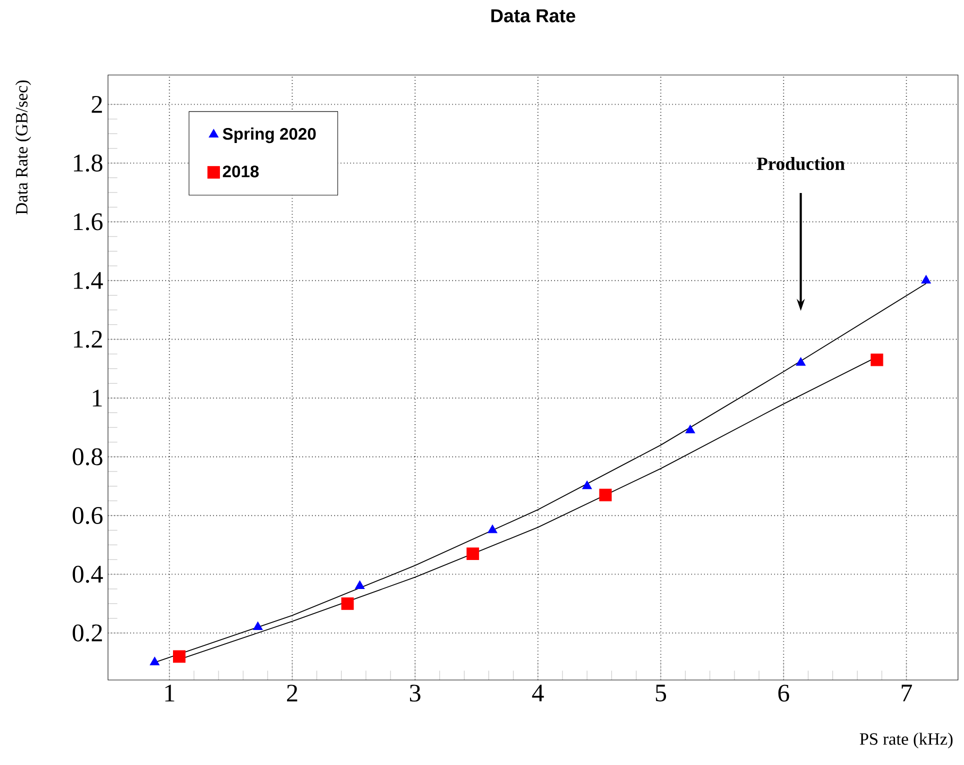 The height and width of the screenshot is (765, 964). Describe the element at coordinates (906, 740) in the screenshot. I see `x-axis-title: PS rate (kHz)` at that location.